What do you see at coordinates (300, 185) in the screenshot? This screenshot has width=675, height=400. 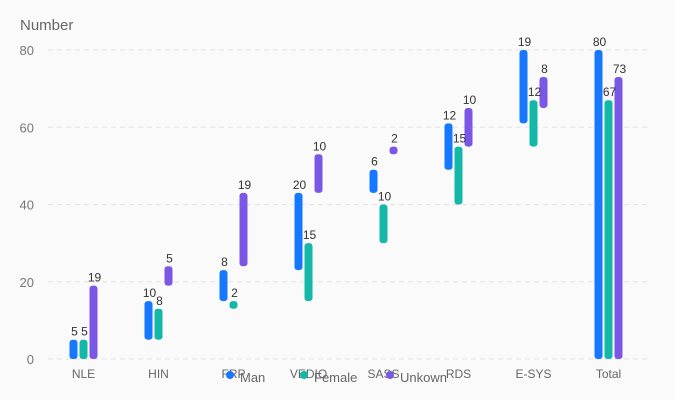 I see `data-label: 20` at bounding box center [300, 185].